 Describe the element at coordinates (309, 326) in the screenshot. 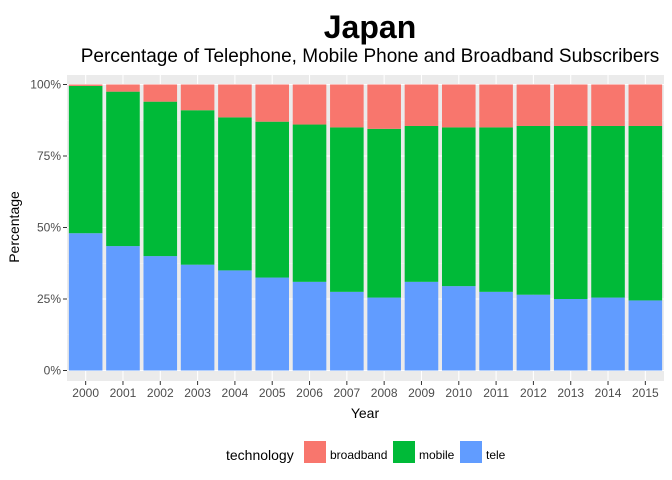

I see `bar-tele-2006` at that location.